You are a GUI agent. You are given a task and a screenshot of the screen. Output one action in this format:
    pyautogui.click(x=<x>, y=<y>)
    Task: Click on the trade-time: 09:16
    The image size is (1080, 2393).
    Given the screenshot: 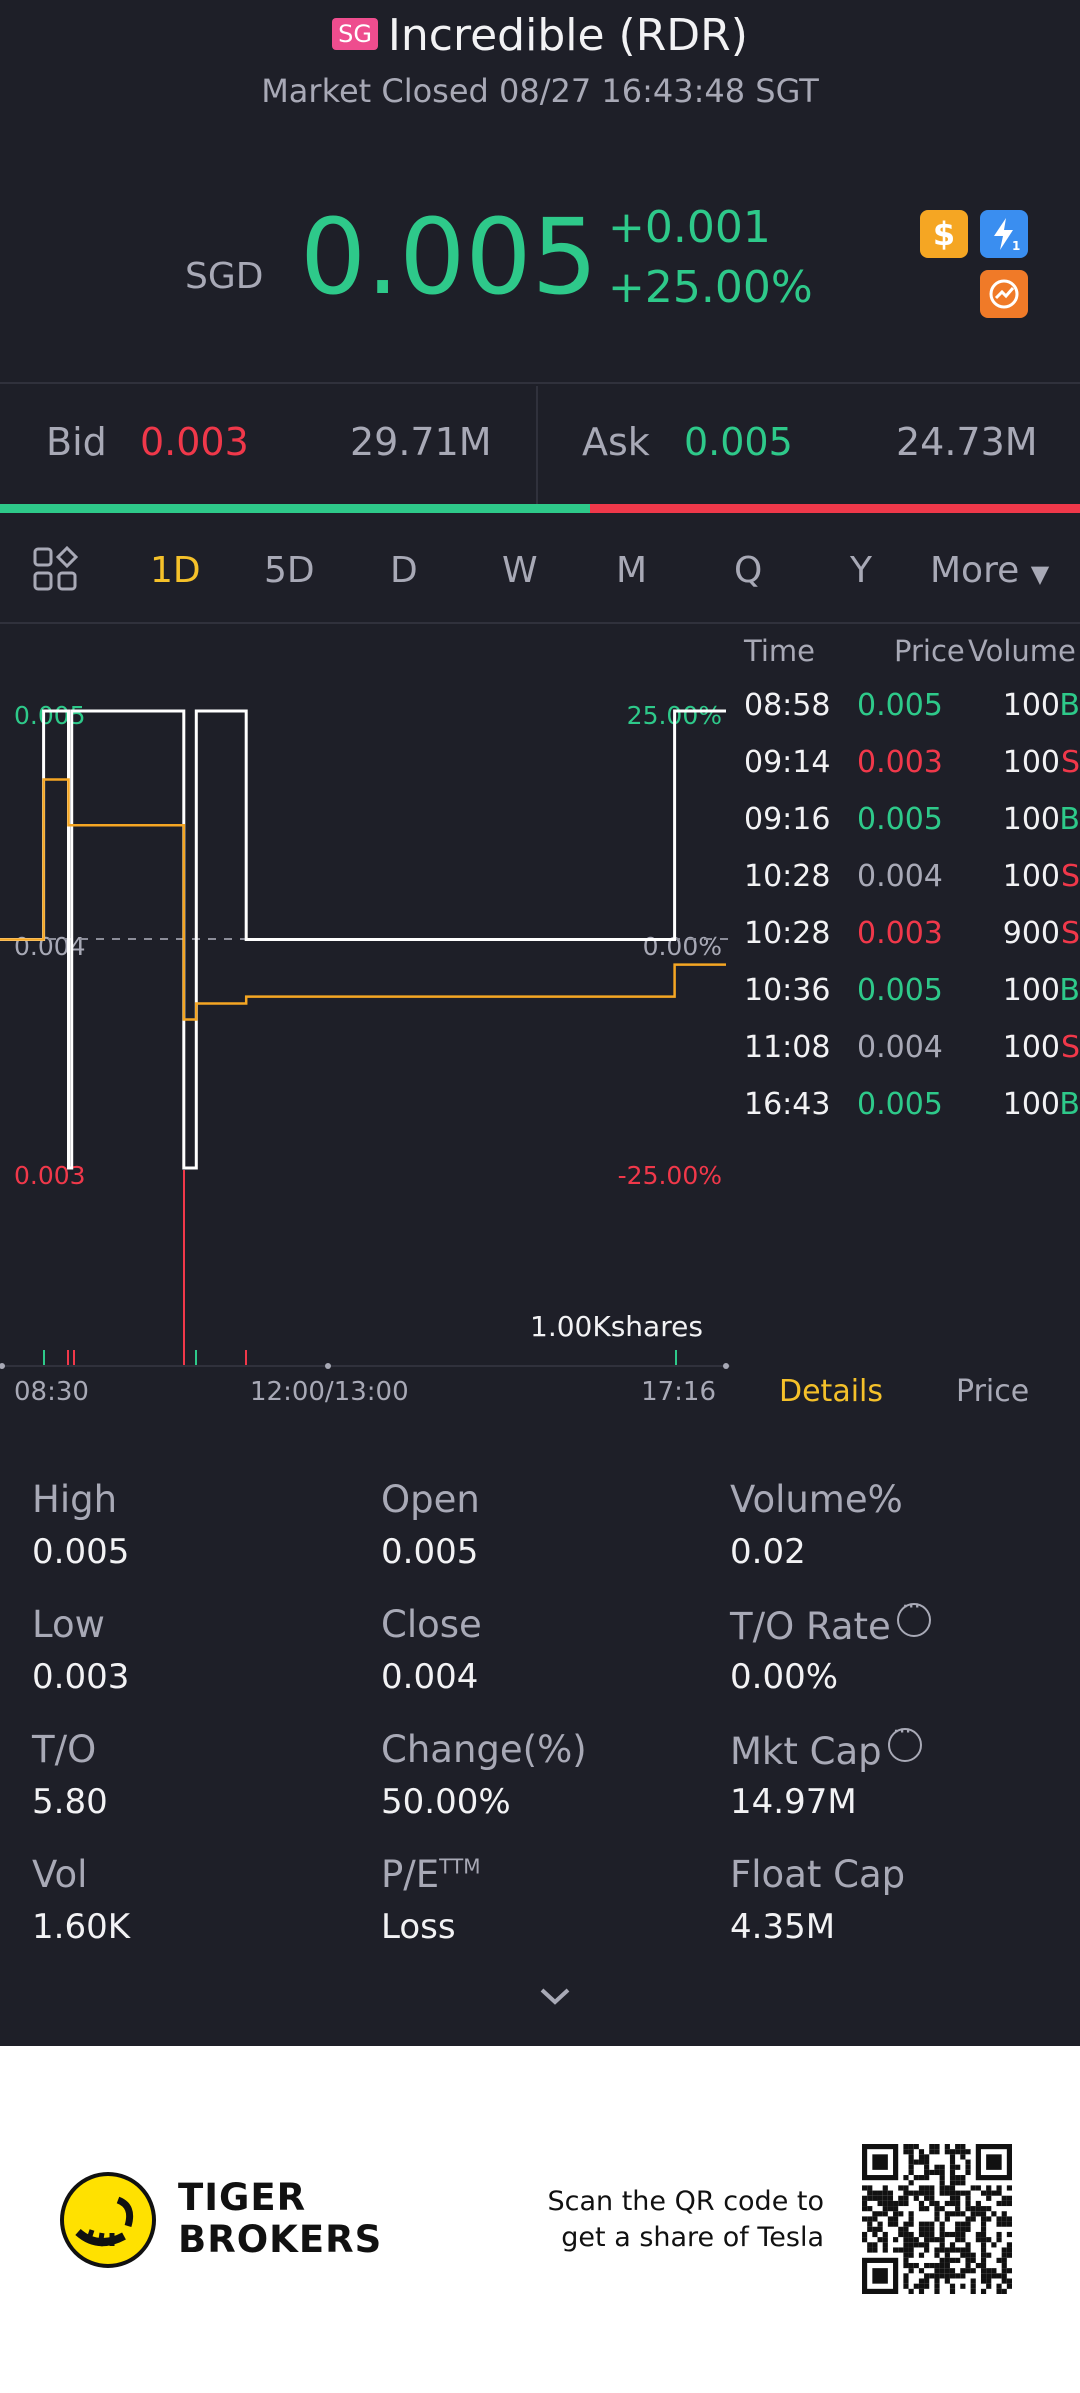 What is the action you would take?
    pyautogui.click(x=787, y=819)
    